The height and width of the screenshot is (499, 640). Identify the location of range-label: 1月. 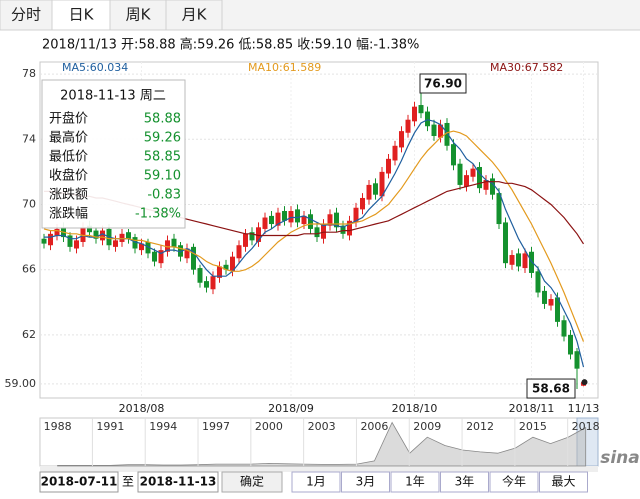
(316, 482).